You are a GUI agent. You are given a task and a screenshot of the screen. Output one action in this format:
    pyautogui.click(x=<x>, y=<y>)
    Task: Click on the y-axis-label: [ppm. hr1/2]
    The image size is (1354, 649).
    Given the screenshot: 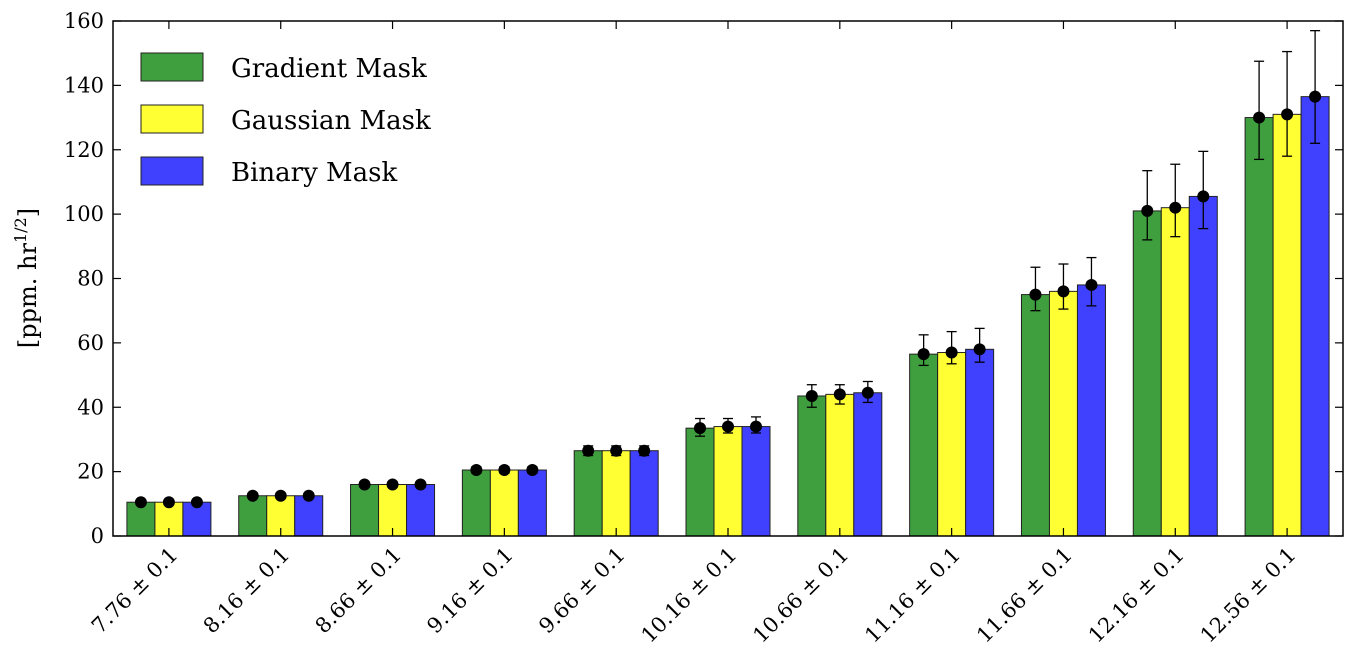 What is the action you would take?
    pyautogui.click(x=26, y=278)
    